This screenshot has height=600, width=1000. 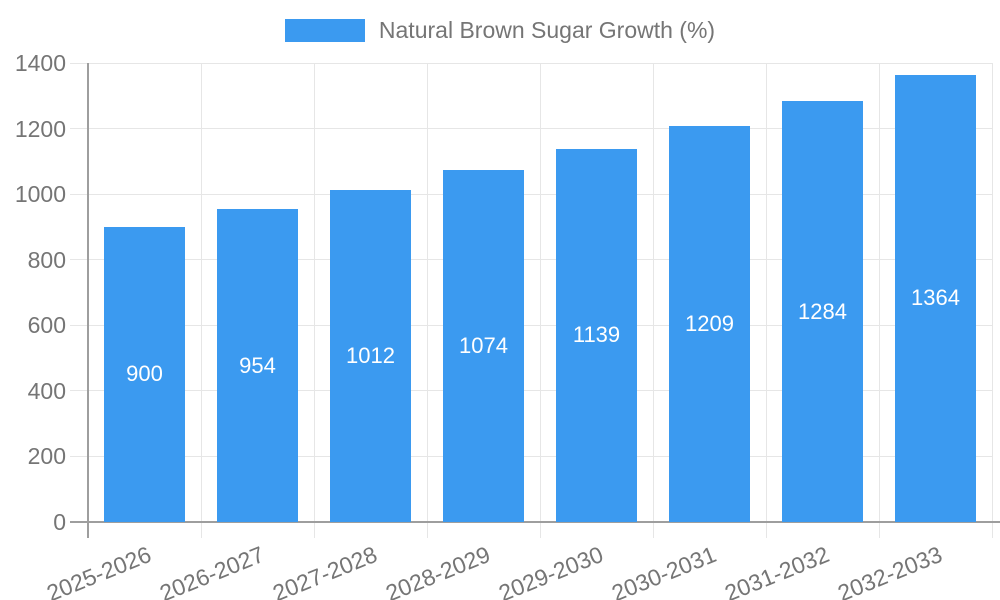 I want to click on y-axis-tick-label: 1000, so click(x=40, y=194).